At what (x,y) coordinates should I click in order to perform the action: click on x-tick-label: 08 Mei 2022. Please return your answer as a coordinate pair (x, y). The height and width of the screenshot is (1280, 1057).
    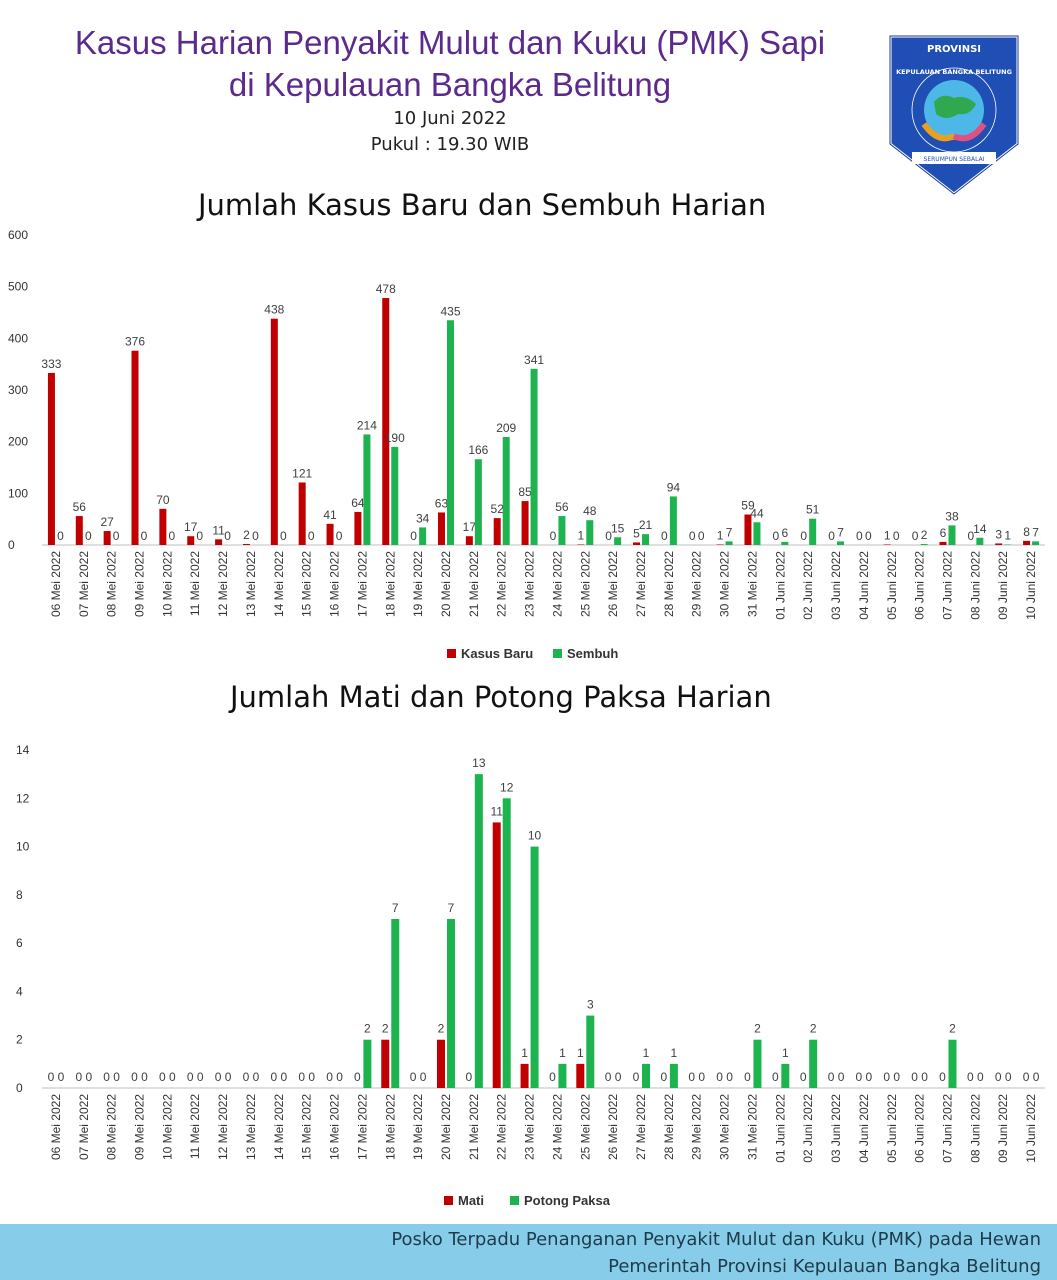
    Looking at the image, I should click on (112, 1127).